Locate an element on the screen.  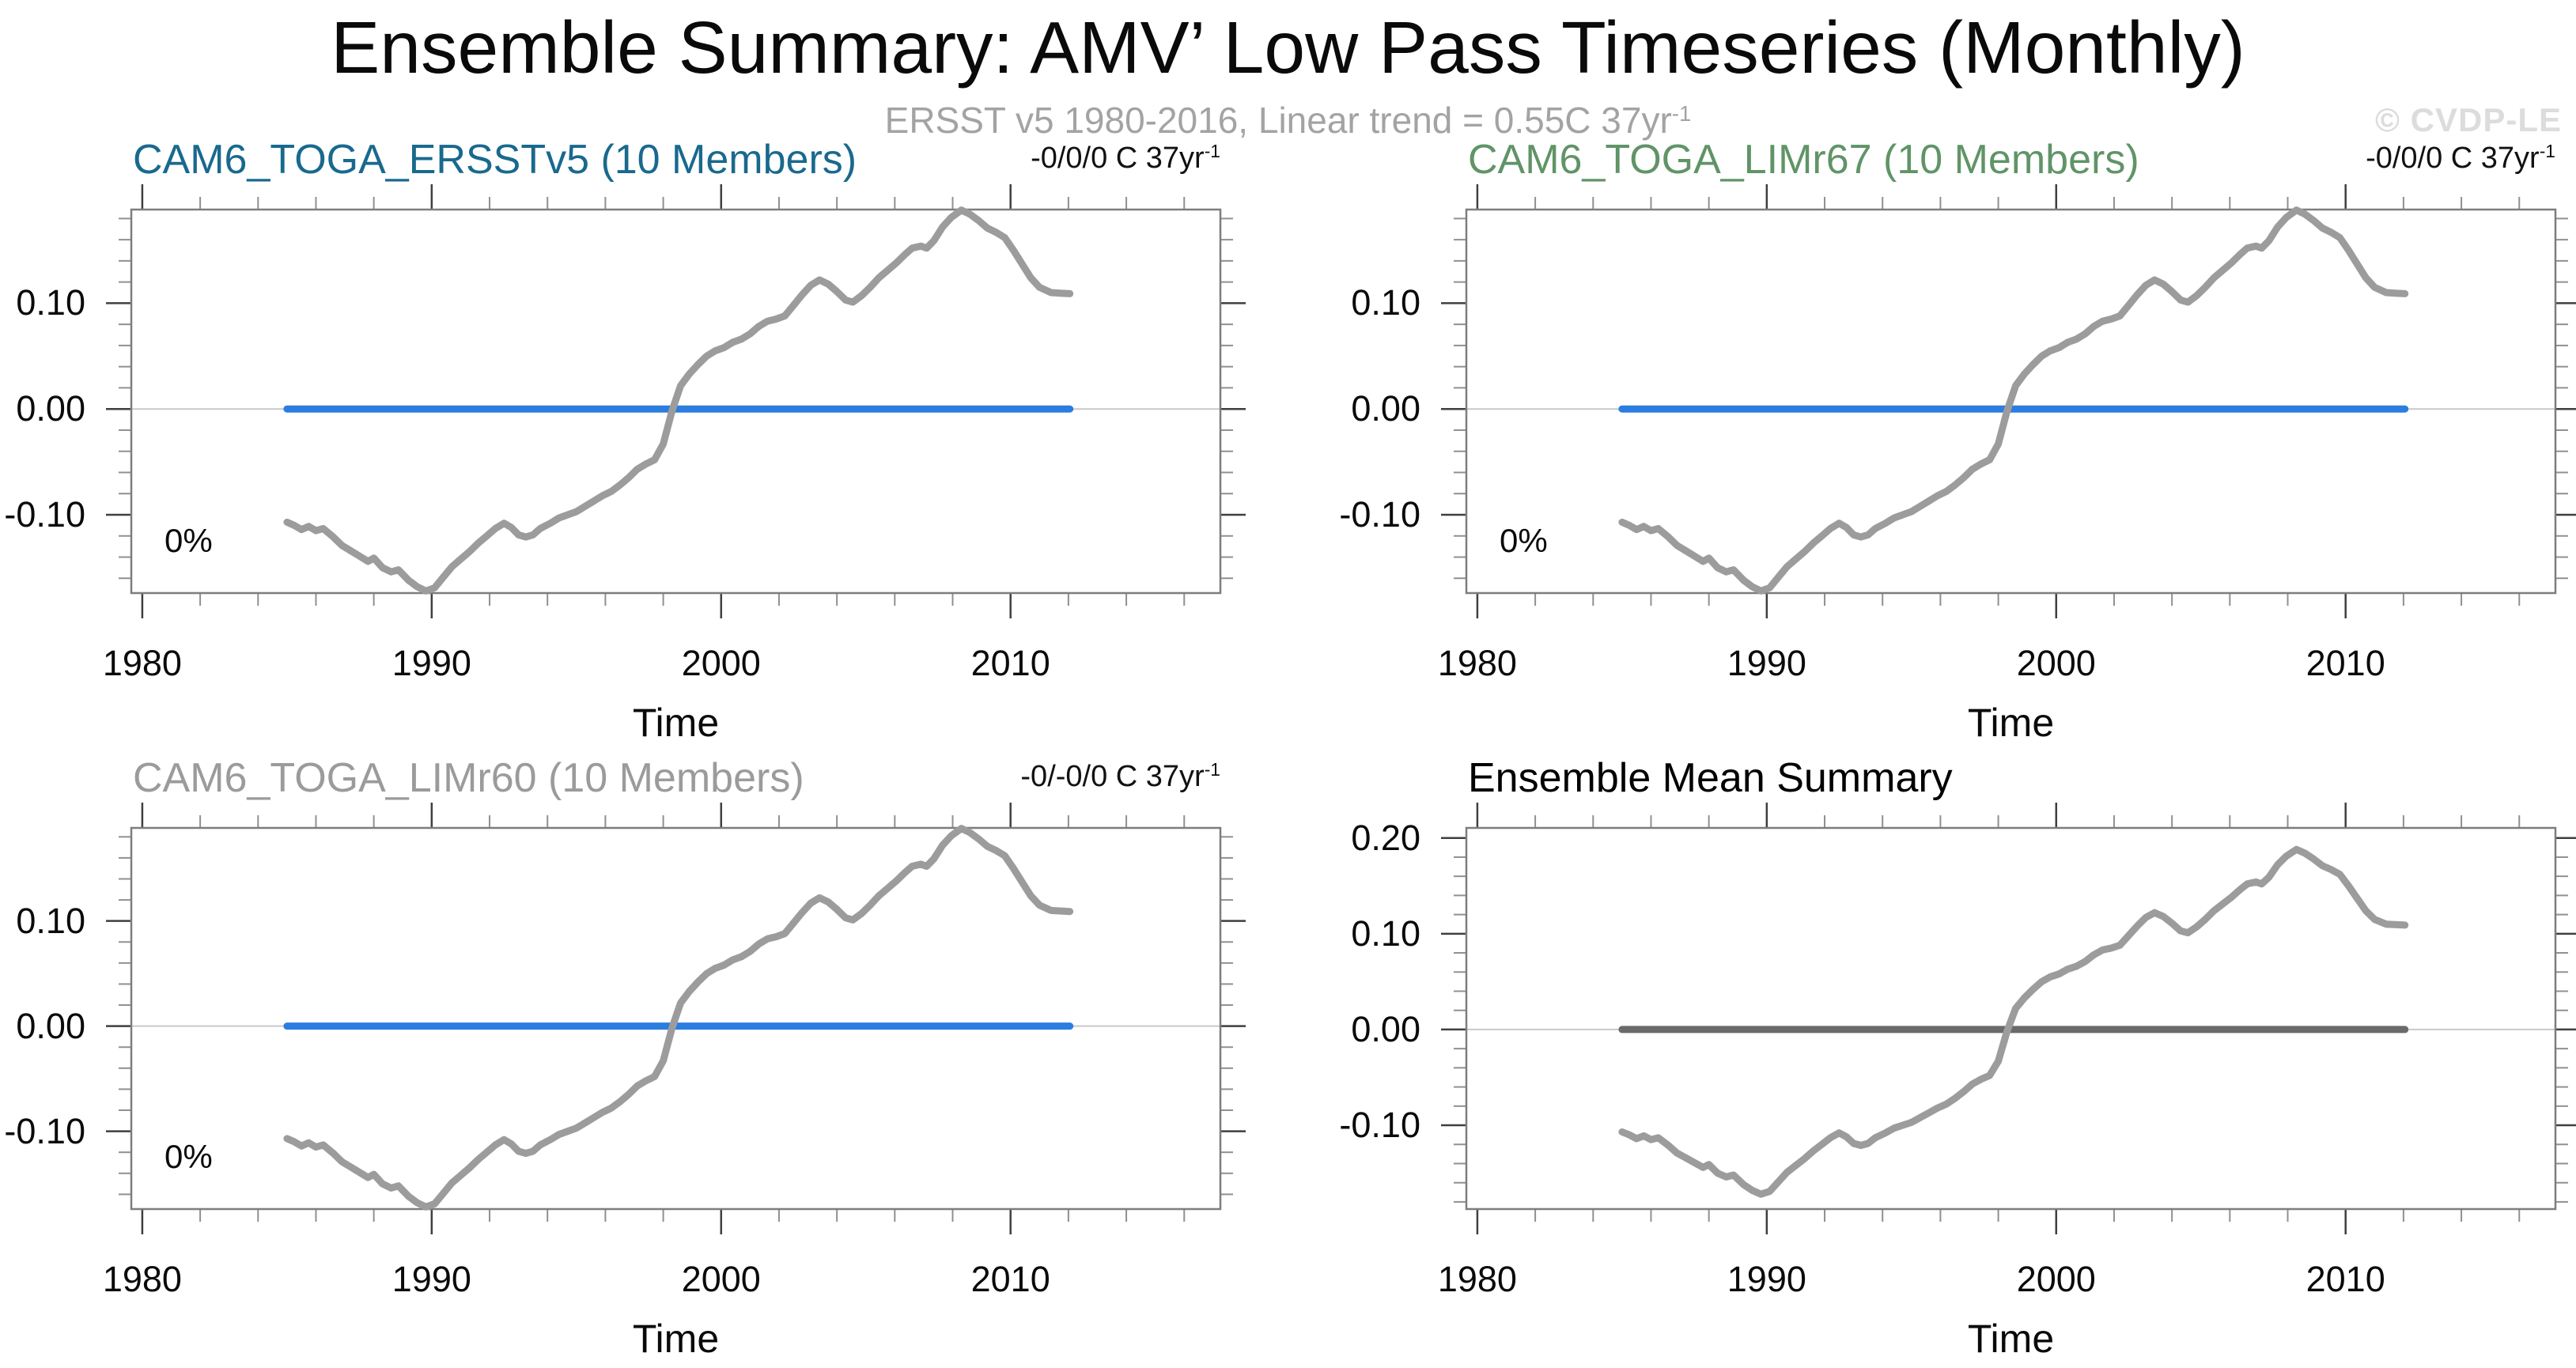
panel-title: CAM6_TOGA_LIMr67 (10 Members) is located at coordinates (1804, 160).